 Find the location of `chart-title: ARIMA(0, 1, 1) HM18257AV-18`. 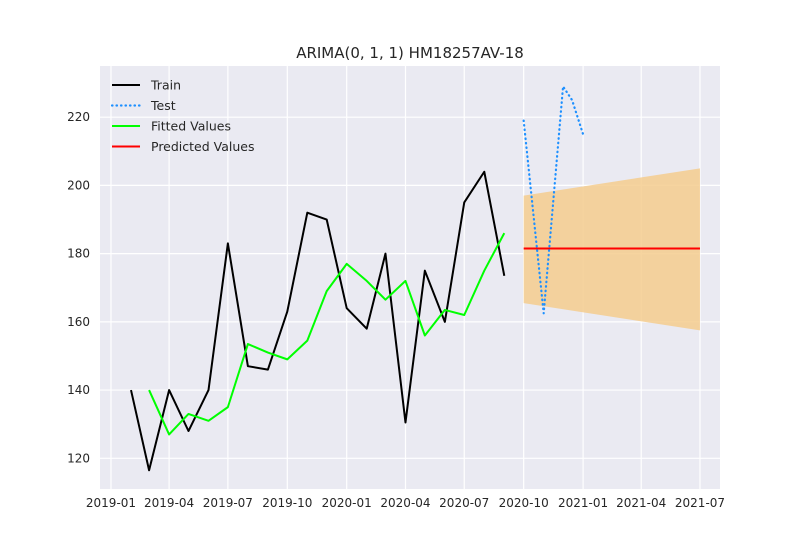

chart-title: ARIMA(0, 1, 1) HM18257AV-18 is located at coordinates (410, 53).